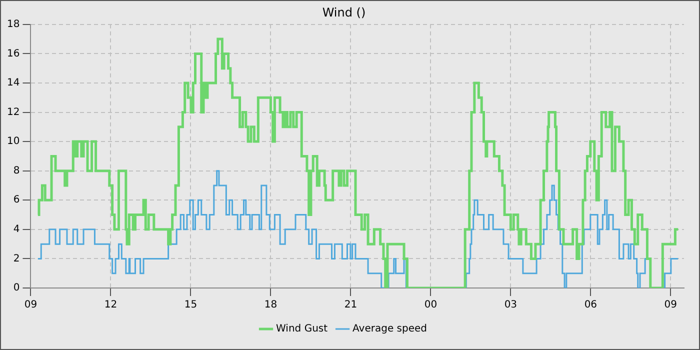 Image resolution: width=700 pixels, height=350 pixels. Describe the element at coordinates (16, 170) in the screenshot. I see `y-tick-label: 8` at that location.